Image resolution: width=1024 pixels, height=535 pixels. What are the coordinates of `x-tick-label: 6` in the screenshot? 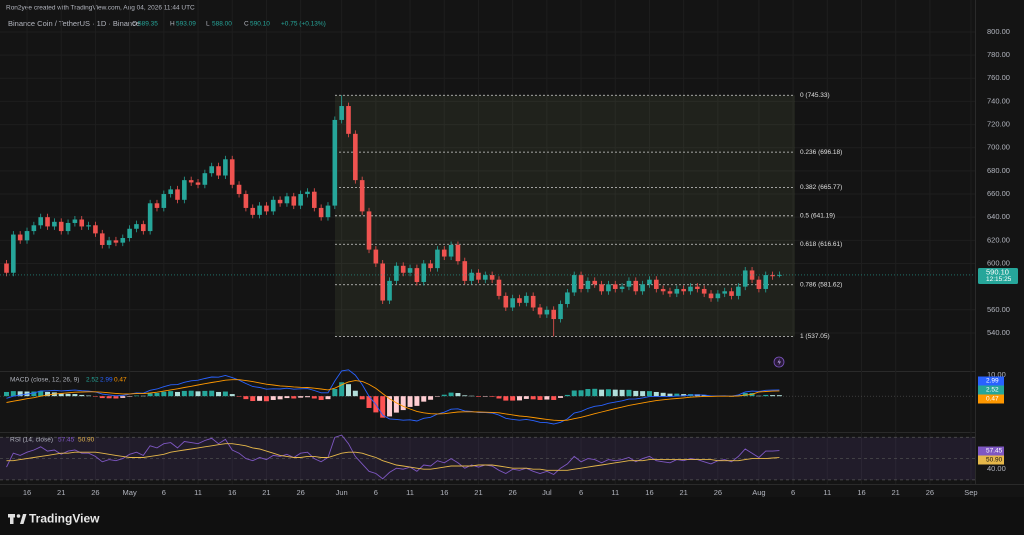 It's located at (581, 492).